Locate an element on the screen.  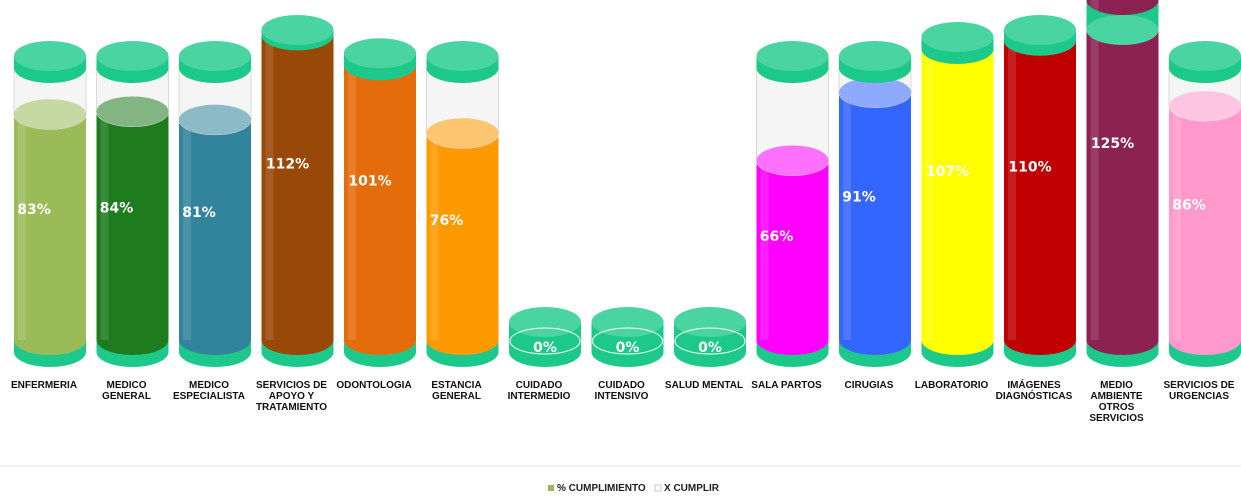
category-label-11: CIRUGIAS is located at coordinates (869, 385).